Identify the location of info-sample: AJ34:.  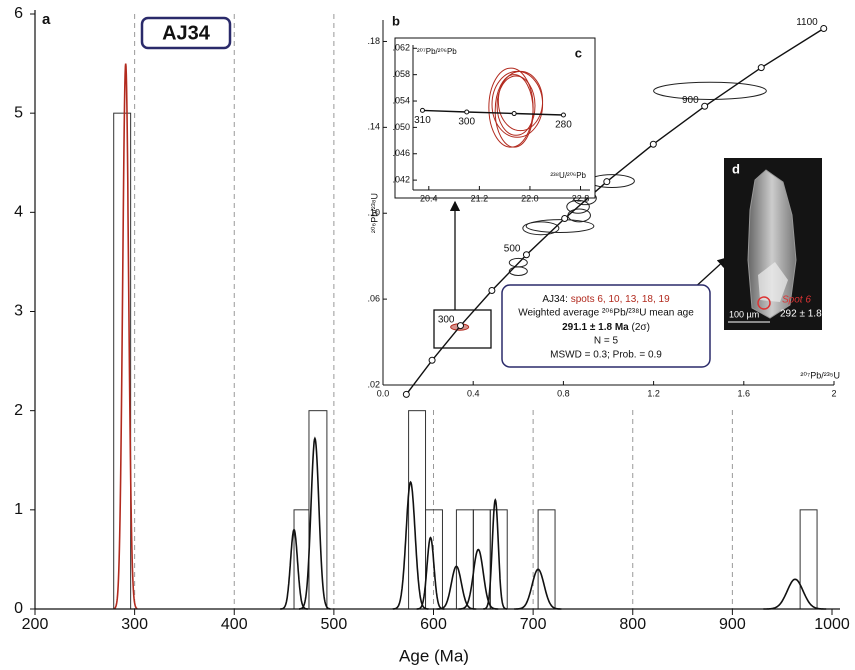
(556, 299).